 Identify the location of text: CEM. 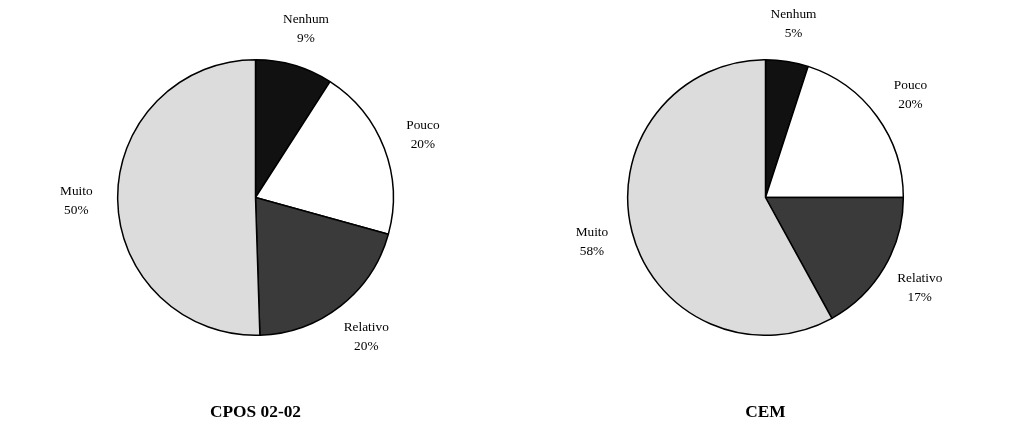
(765, 411).